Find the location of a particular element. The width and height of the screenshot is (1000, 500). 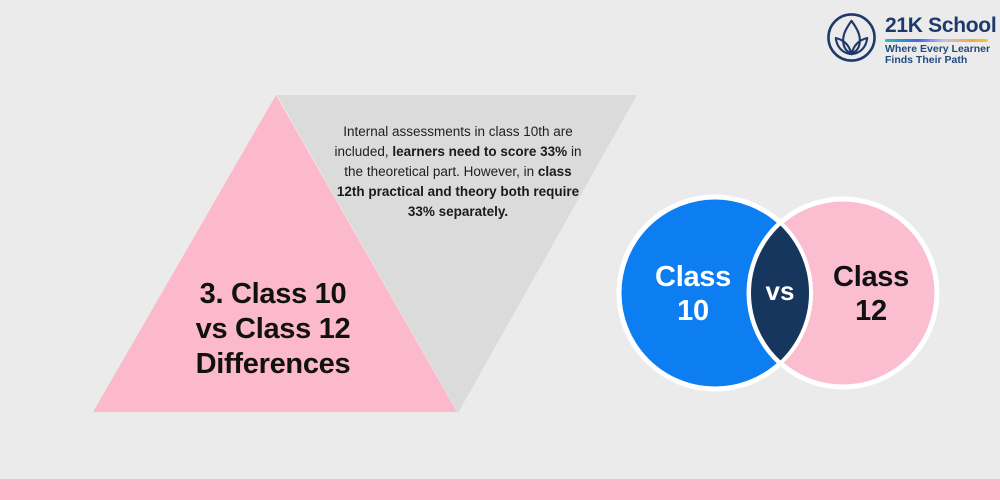

section-title-line: 3. Class 10 is located at coordinates (273, 294).